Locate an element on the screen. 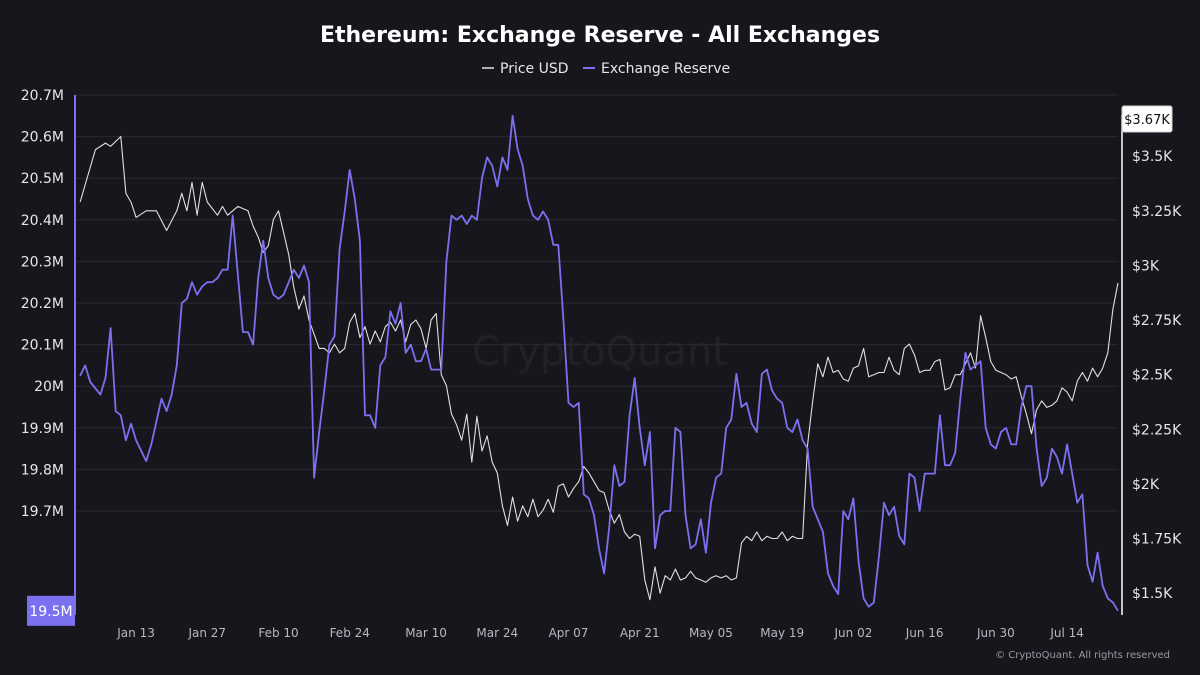  watermark: CryptoQuant is located at coordinates (600, 352).